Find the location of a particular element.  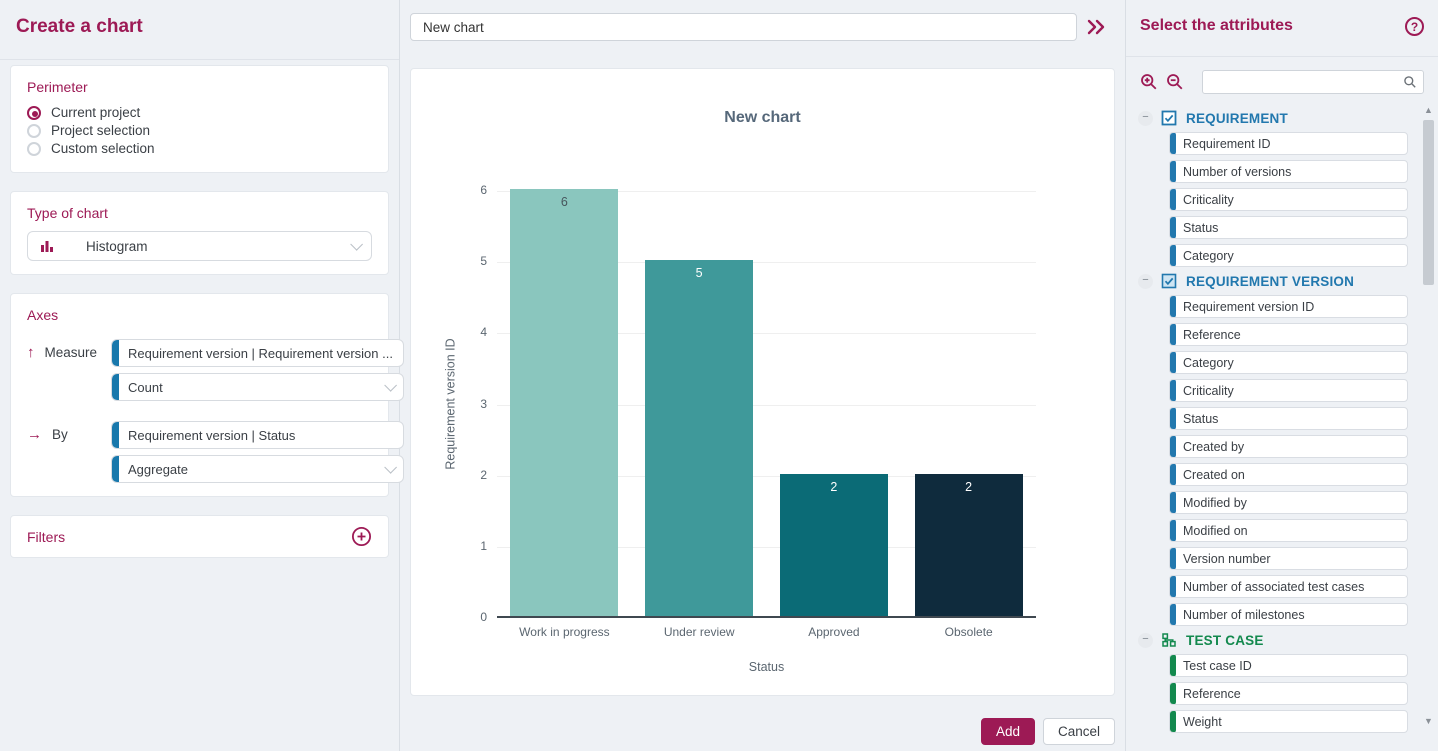

y-tick-label: 2 is located at coordinates (483, 474).